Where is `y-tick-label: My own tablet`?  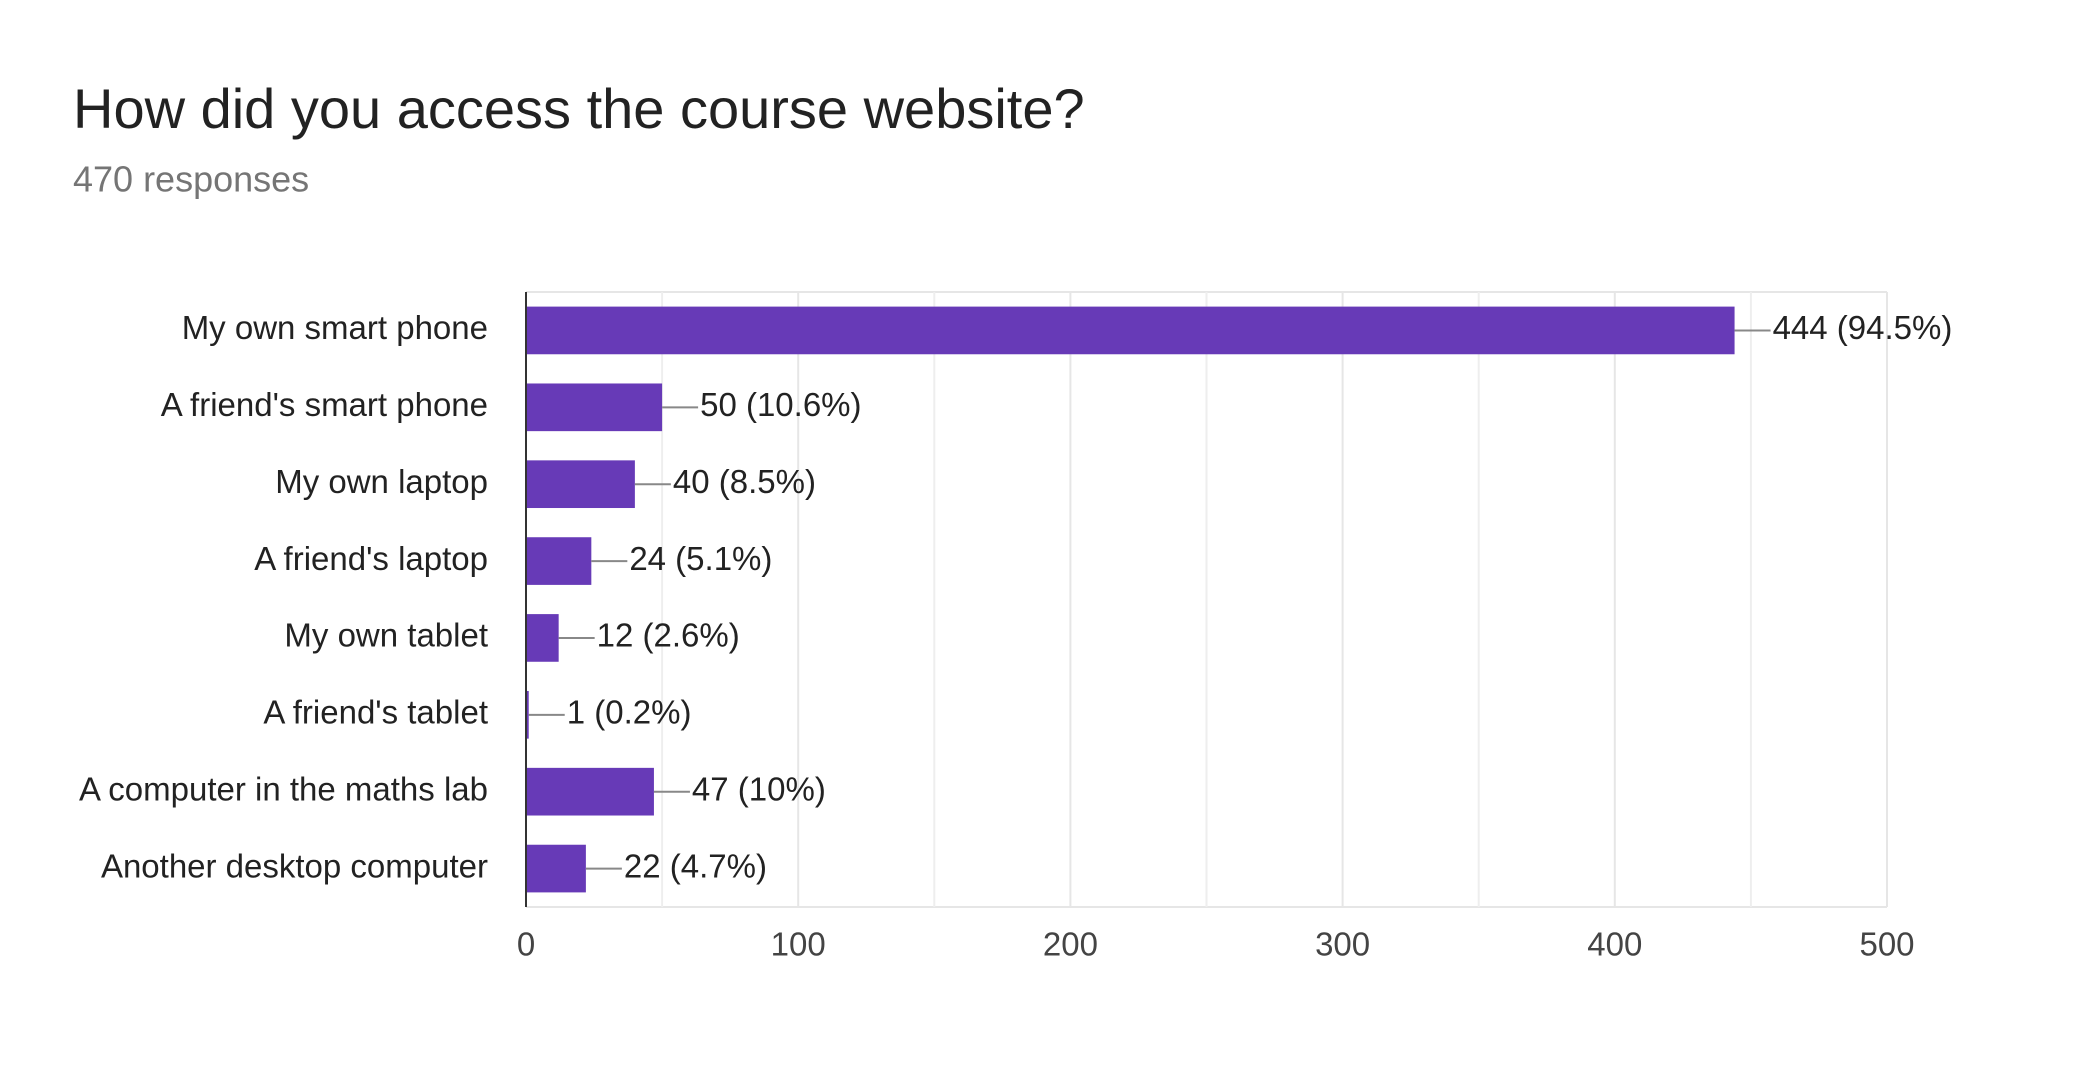
y-tick-label: My own tablet is located at coordinates (386, 635).